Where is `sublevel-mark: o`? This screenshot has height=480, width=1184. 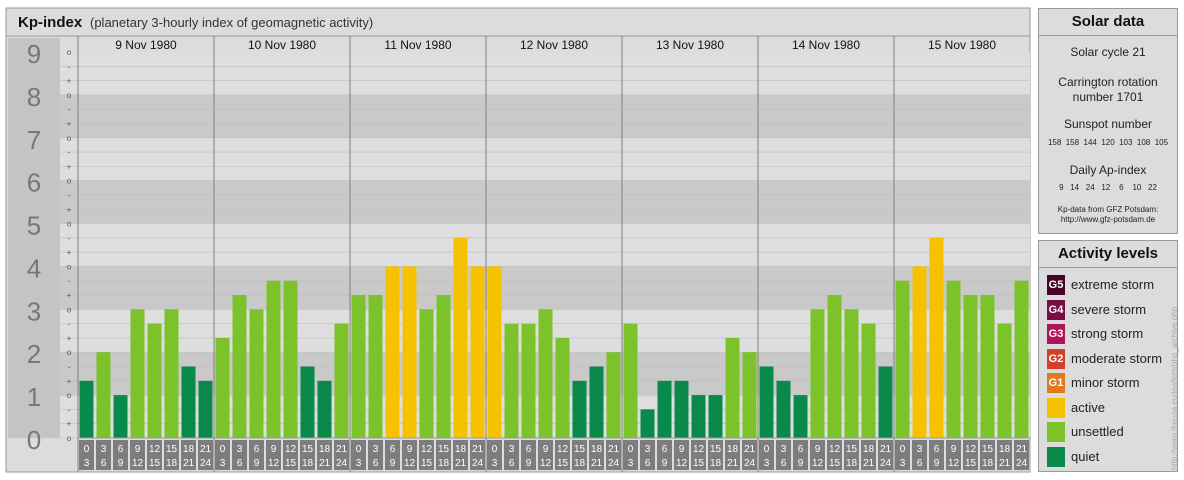 sublevel-mark: o is located at coordinates (69, 52).